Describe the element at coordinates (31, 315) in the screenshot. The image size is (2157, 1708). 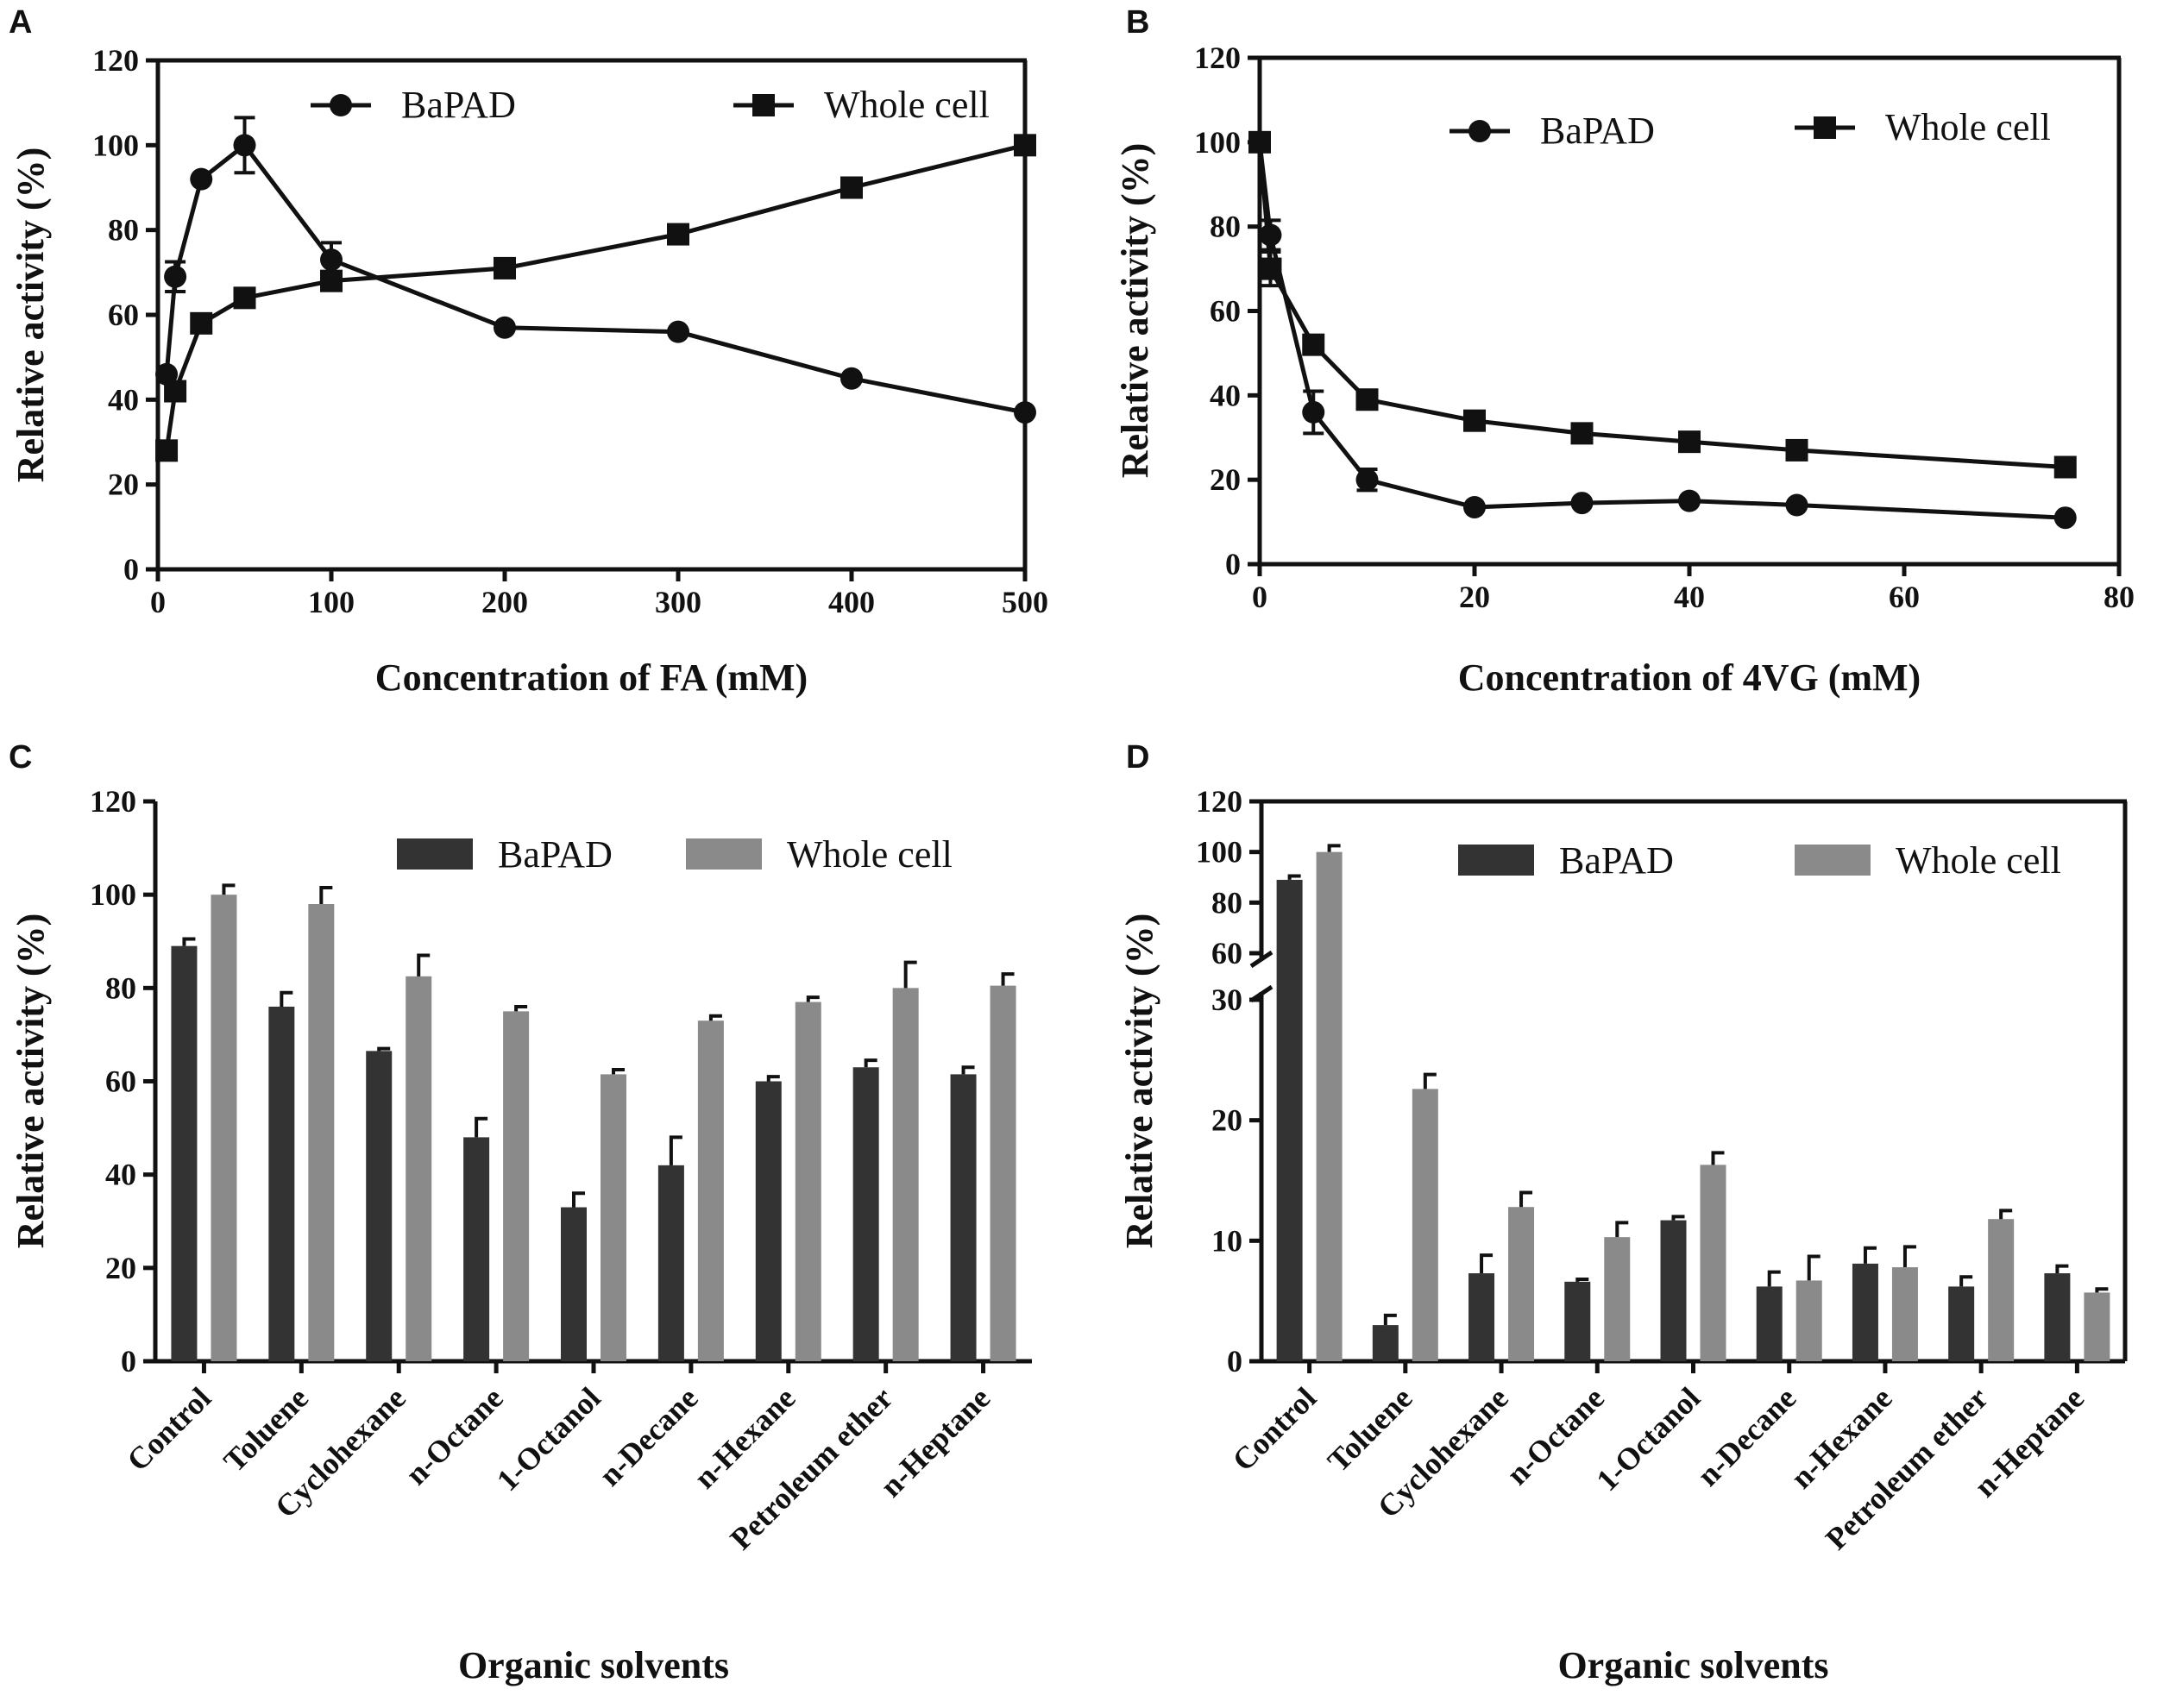
I see `y-axis-title: Relative activity (%)` at that location.